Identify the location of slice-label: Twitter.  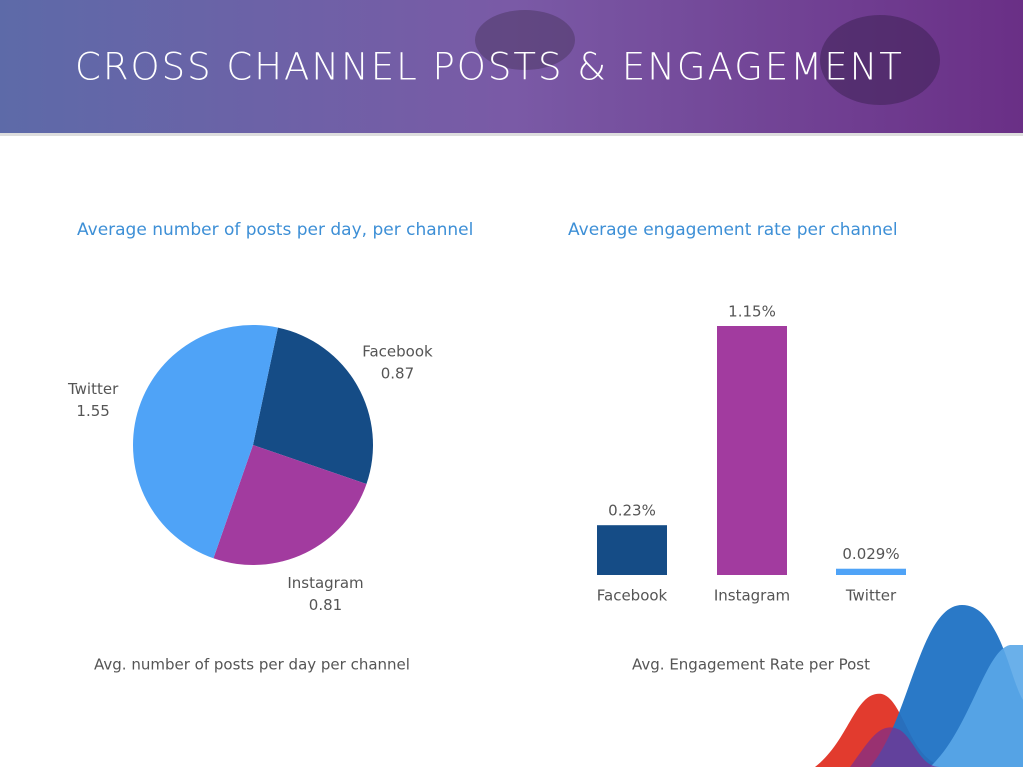
(93, 389).